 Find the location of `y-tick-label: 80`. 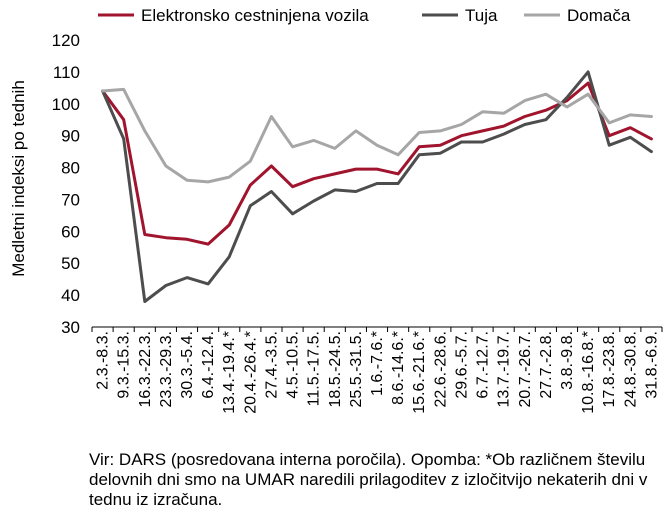

y-tick-label: 80 is located at coordinates (70, 168).